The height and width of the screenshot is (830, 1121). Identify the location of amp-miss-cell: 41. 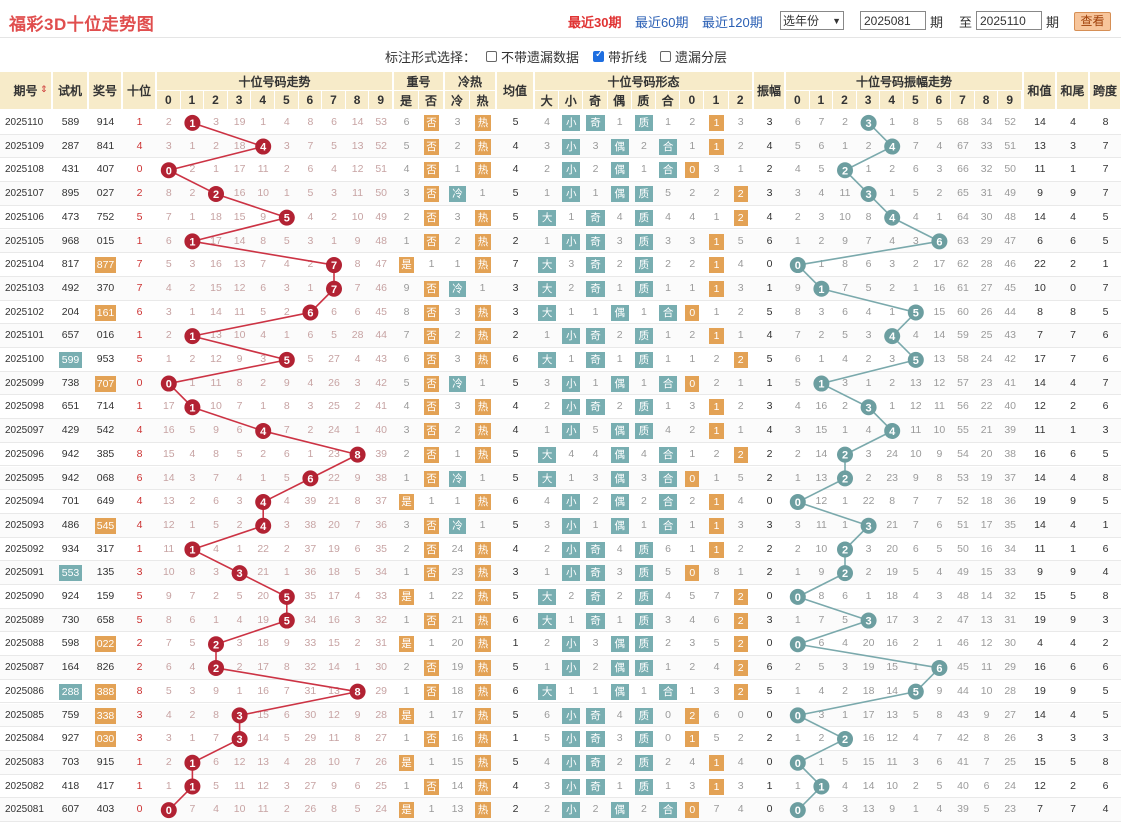
(1010, 382).